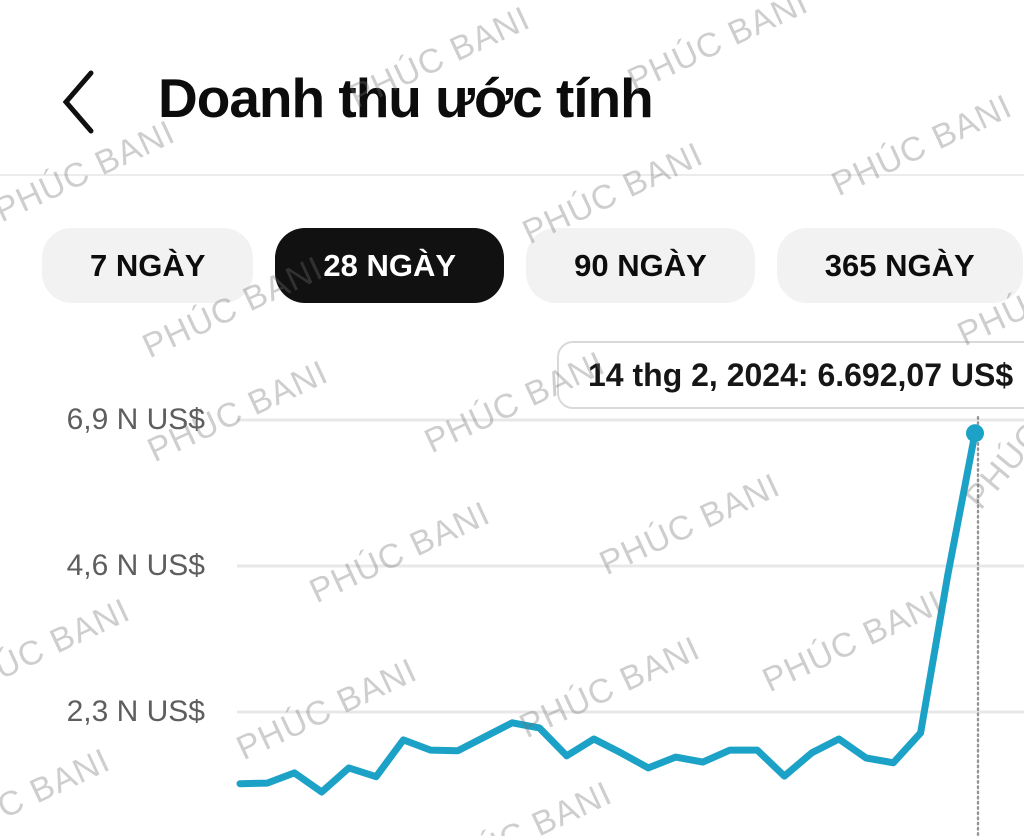  Describe the element at coordinates (135, 711) in the screenshot. I see `y-tick-label: 2,3 N US$` at that location.